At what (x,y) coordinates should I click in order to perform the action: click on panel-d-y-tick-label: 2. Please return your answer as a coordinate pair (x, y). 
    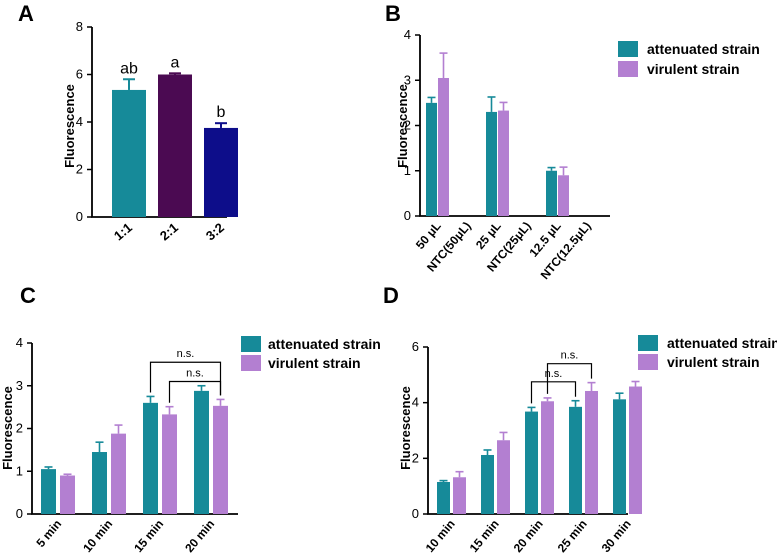
    Looking at the image, I should click on (415, 457).